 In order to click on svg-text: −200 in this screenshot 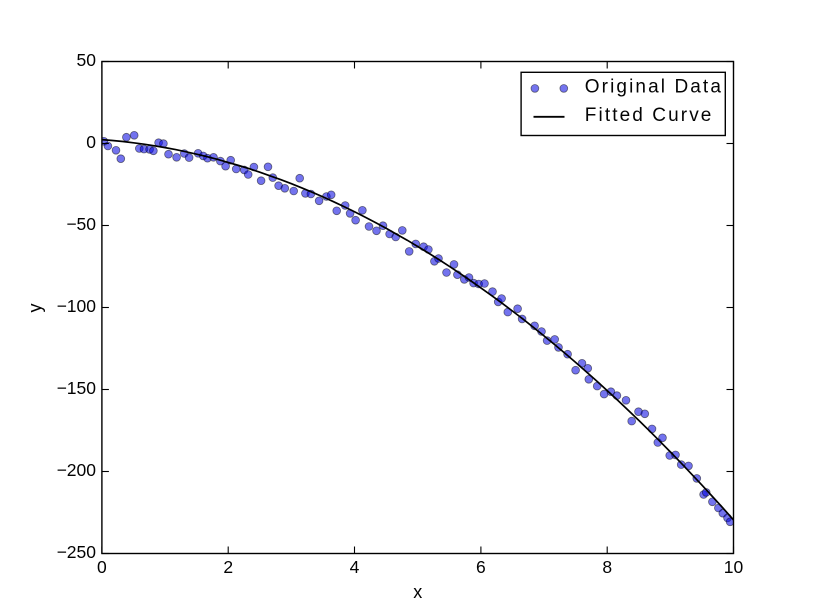, I will do `click(77, 470)`.